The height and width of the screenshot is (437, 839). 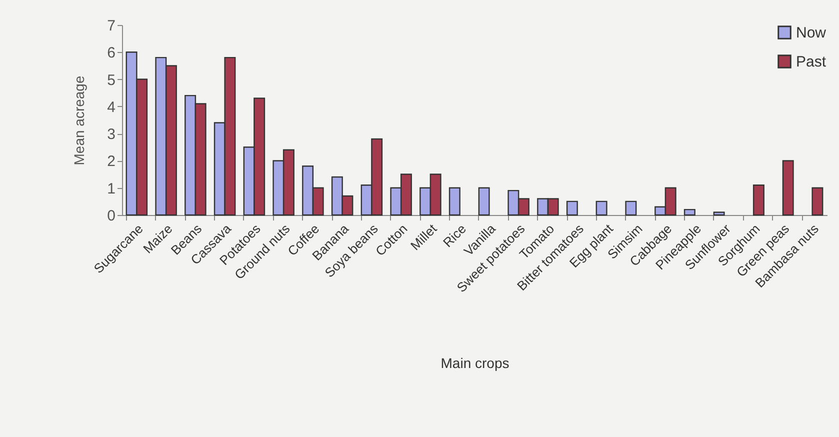 I want to click on x-axis-title: Main crops, so click(x=475, y=363).